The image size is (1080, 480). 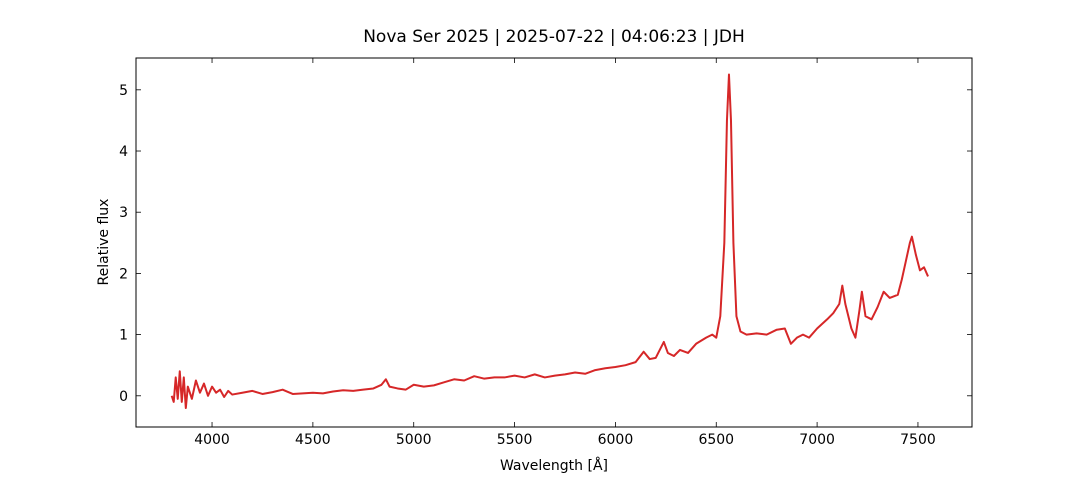 I want to click on x-tick-label: 5500, so click(x=515, y=440).